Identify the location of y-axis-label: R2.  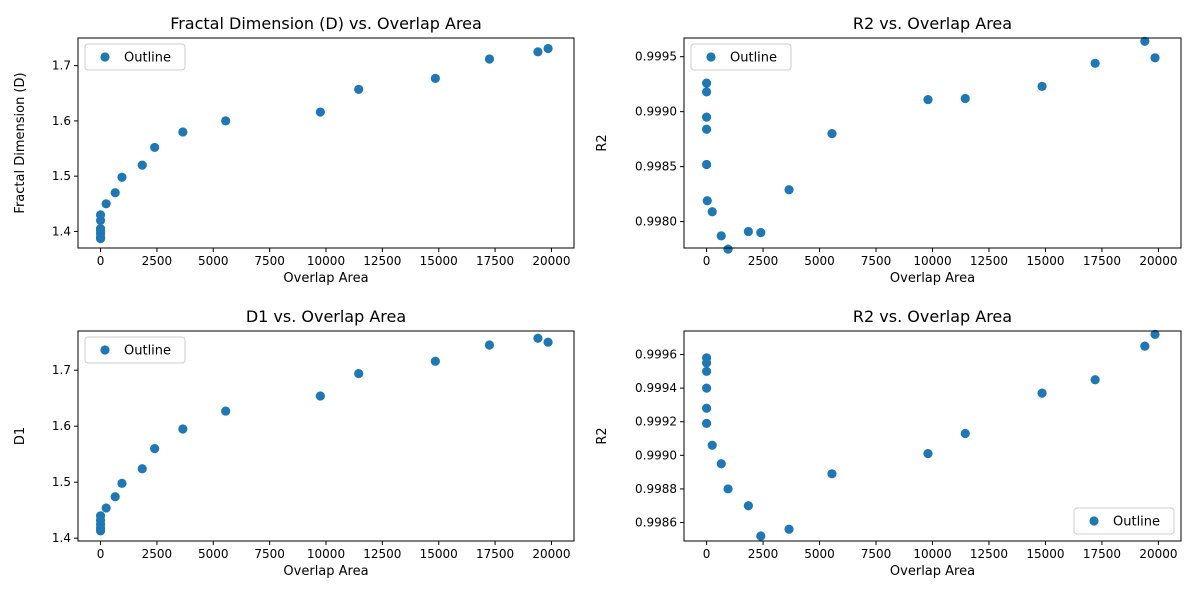
(602, 142).